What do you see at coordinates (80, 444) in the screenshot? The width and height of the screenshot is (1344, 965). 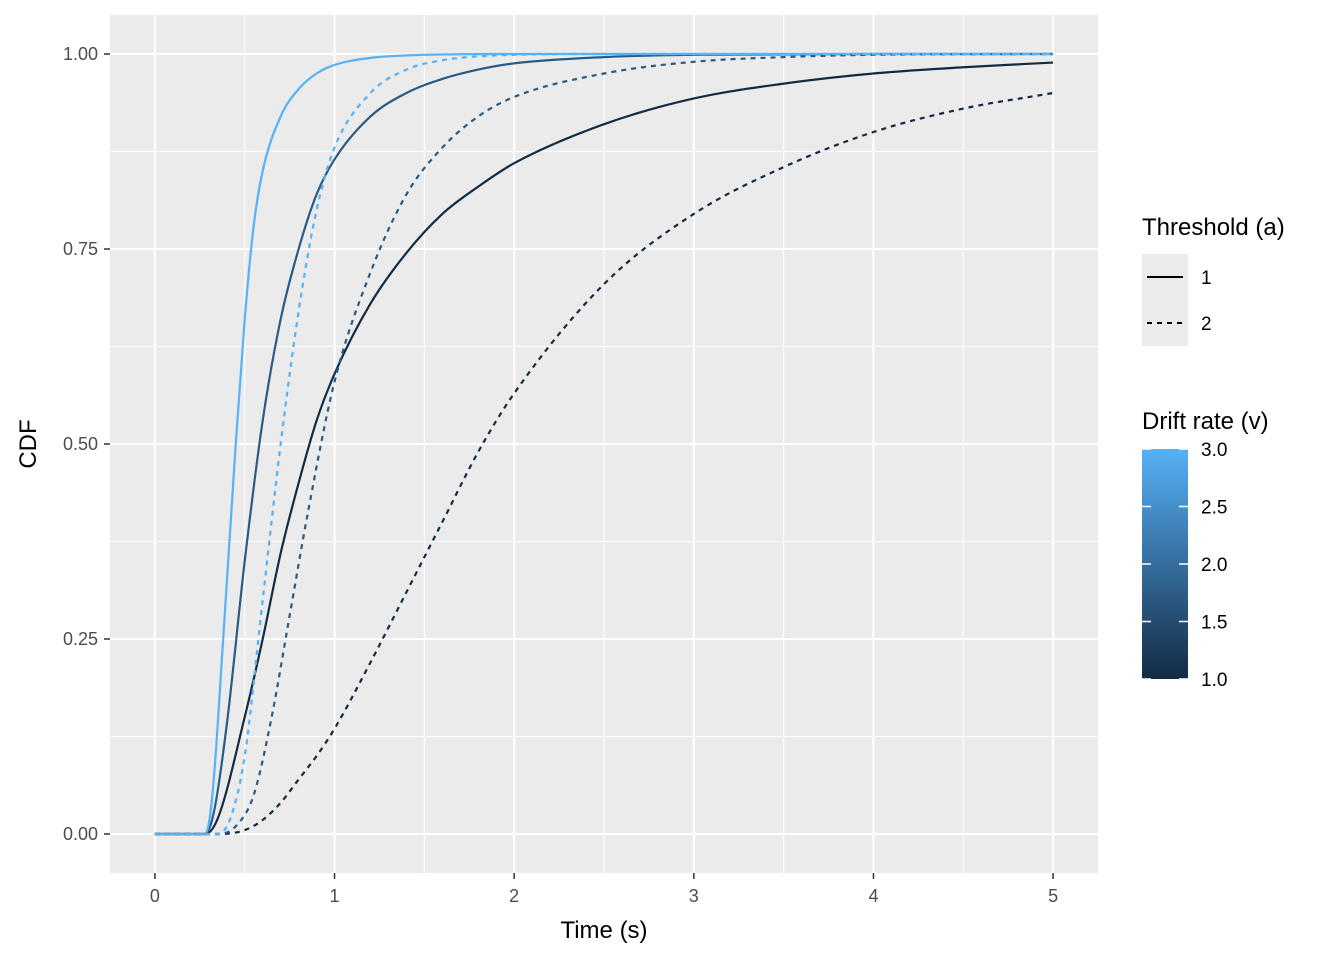 I see `y-tick-label: 0.50` at bounding box center [80, 444].